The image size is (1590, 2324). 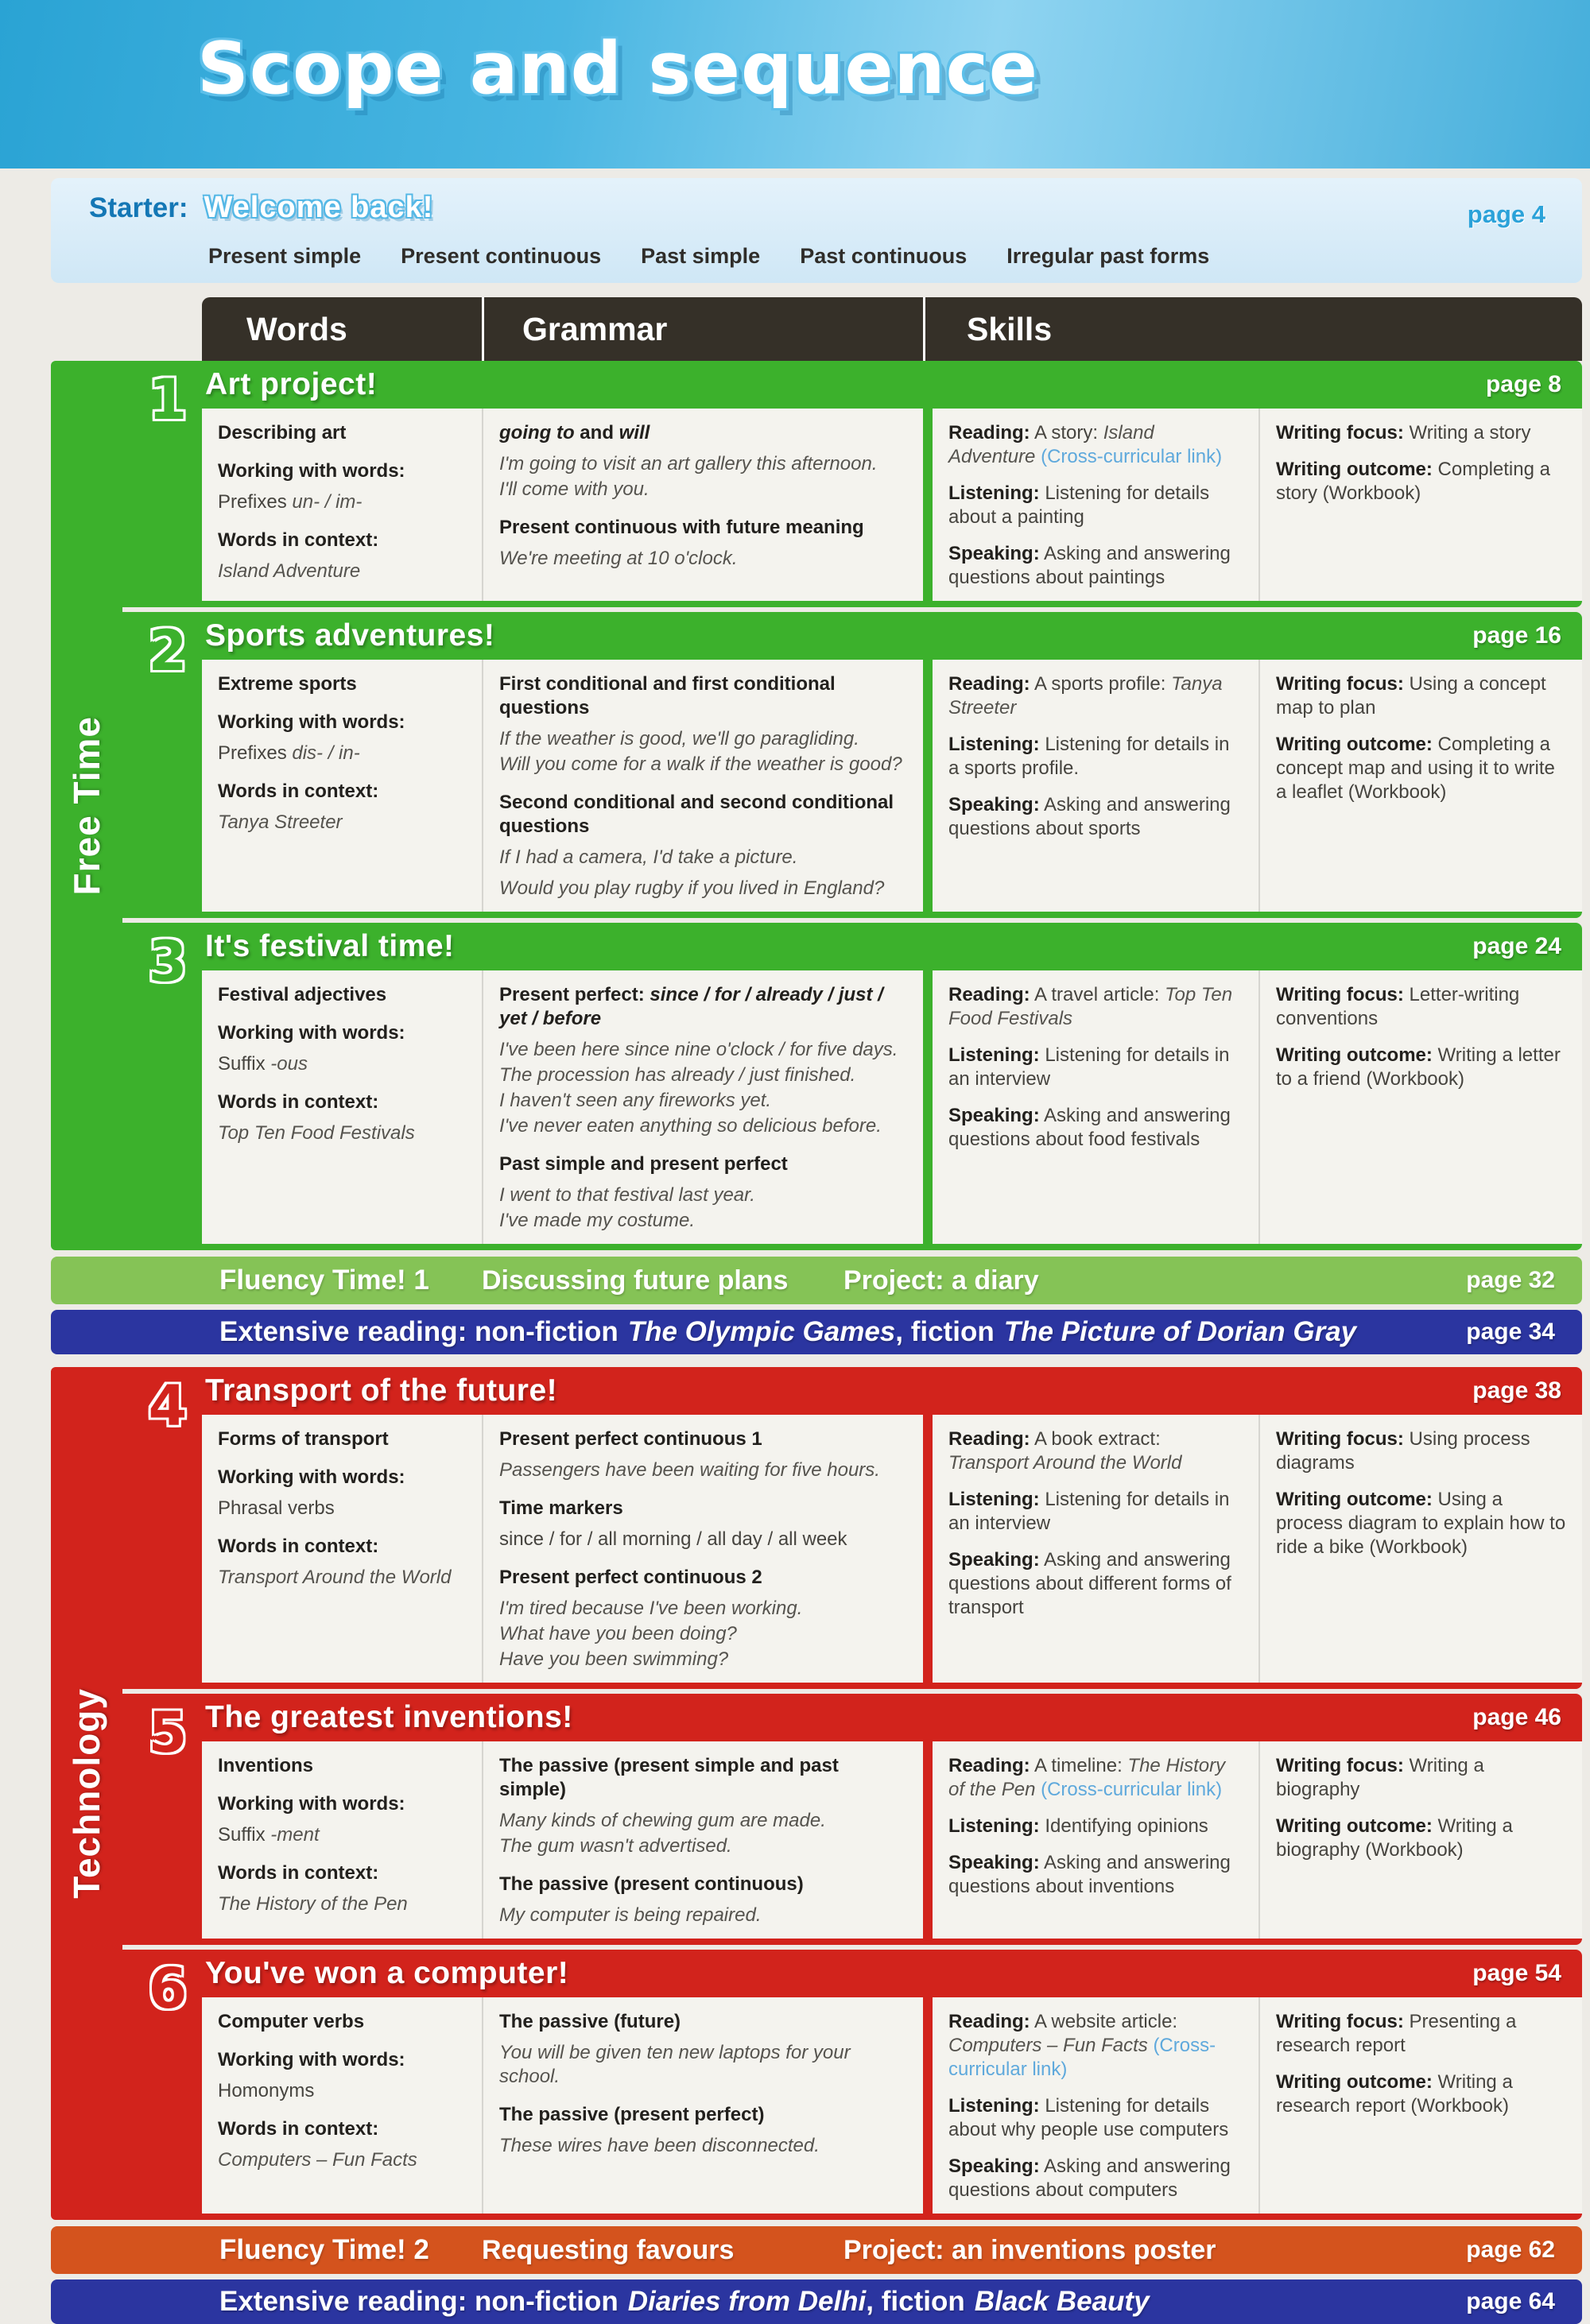 I want to click on cell-line: I went to that festival last year., so click(x=703, y=1195).